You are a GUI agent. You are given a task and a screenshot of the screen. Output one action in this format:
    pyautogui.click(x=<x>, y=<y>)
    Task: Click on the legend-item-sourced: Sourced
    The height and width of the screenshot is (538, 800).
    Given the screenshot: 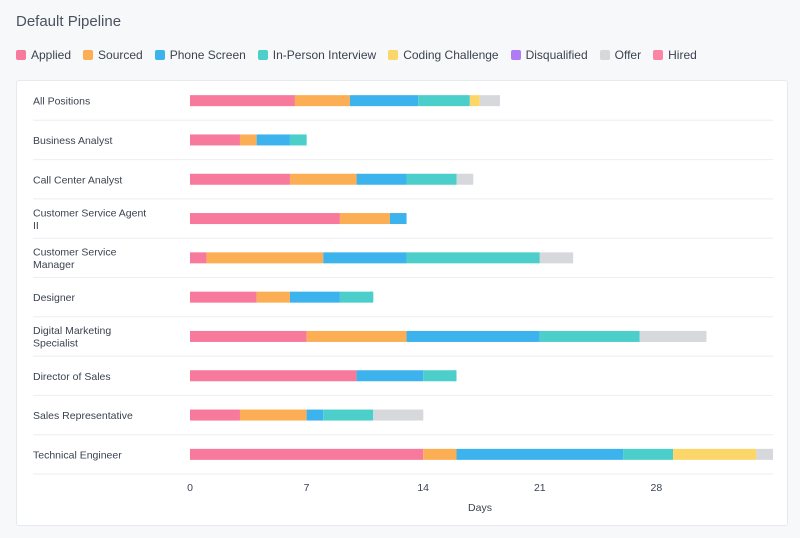 What is the action you would take?
    pyautogui.click(x=113, y=55)
    